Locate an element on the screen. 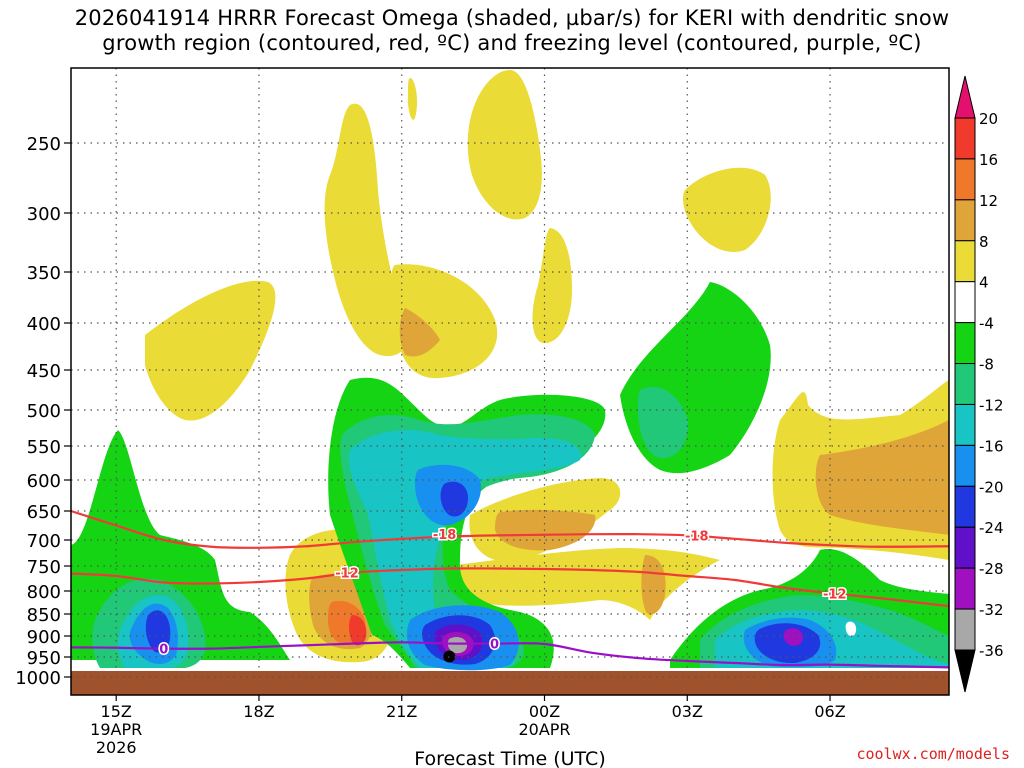 The width and height of the screenshot is (1024, 768). x-tick-label: 15Z is located at coordinates (116, 711).